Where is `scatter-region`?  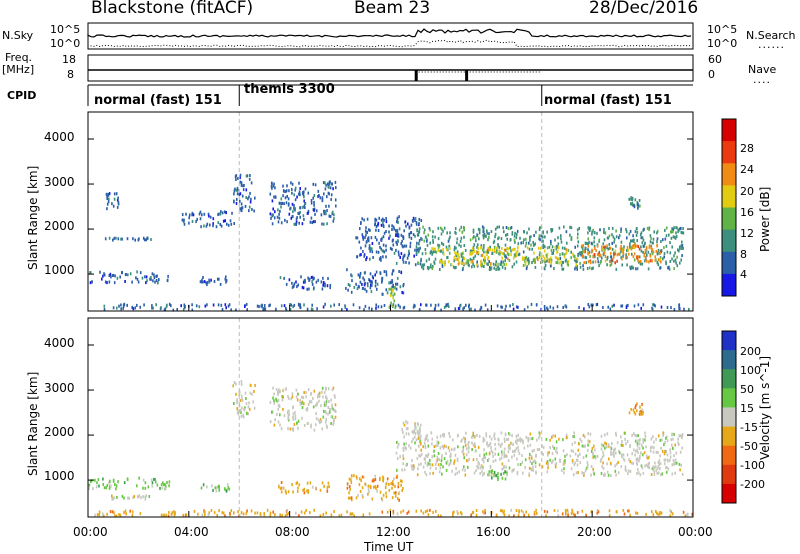
scatter-region is located at coordinates (375, 282).